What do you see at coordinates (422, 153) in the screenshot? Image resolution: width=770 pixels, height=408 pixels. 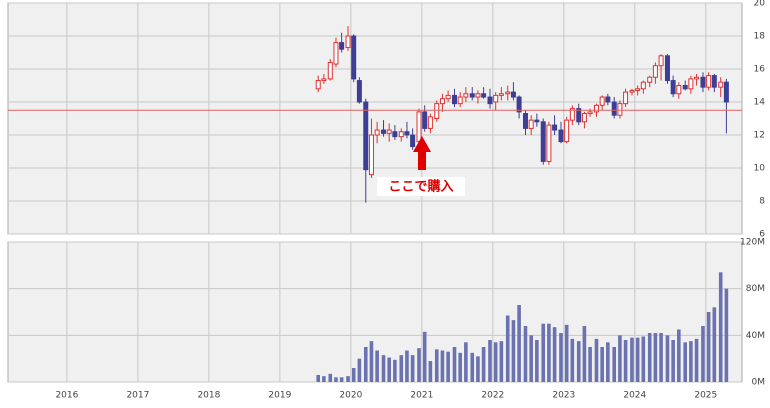 I see `arrow` at bounding box center [422, 153].